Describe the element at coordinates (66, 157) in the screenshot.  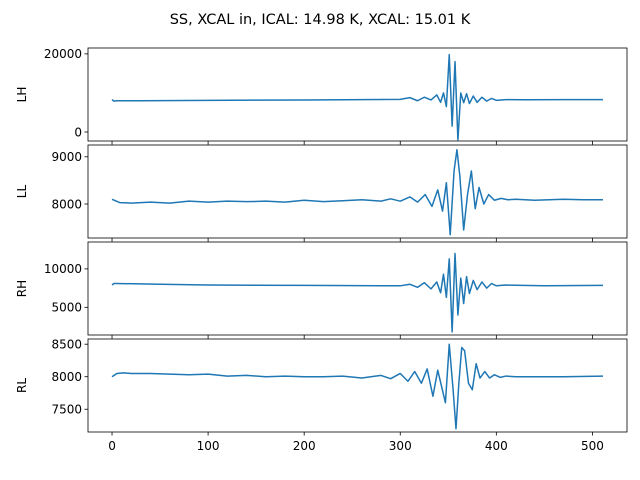
I see `y-tick-label: 9000` at that location.